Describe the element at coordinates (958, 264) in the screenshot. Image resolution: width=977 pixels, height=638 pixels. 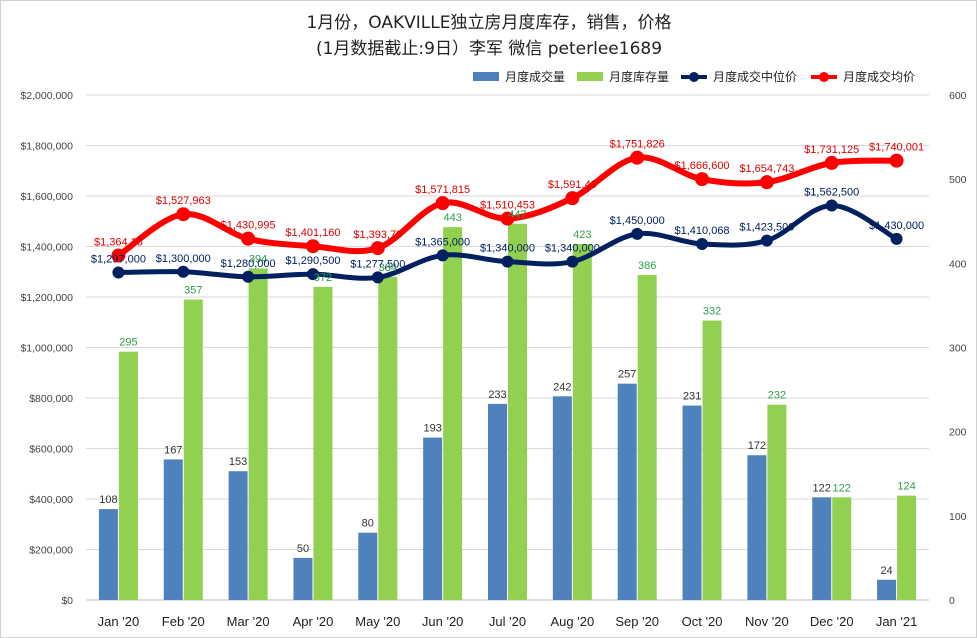
I see `y-right-tick-label: 400` at that location.